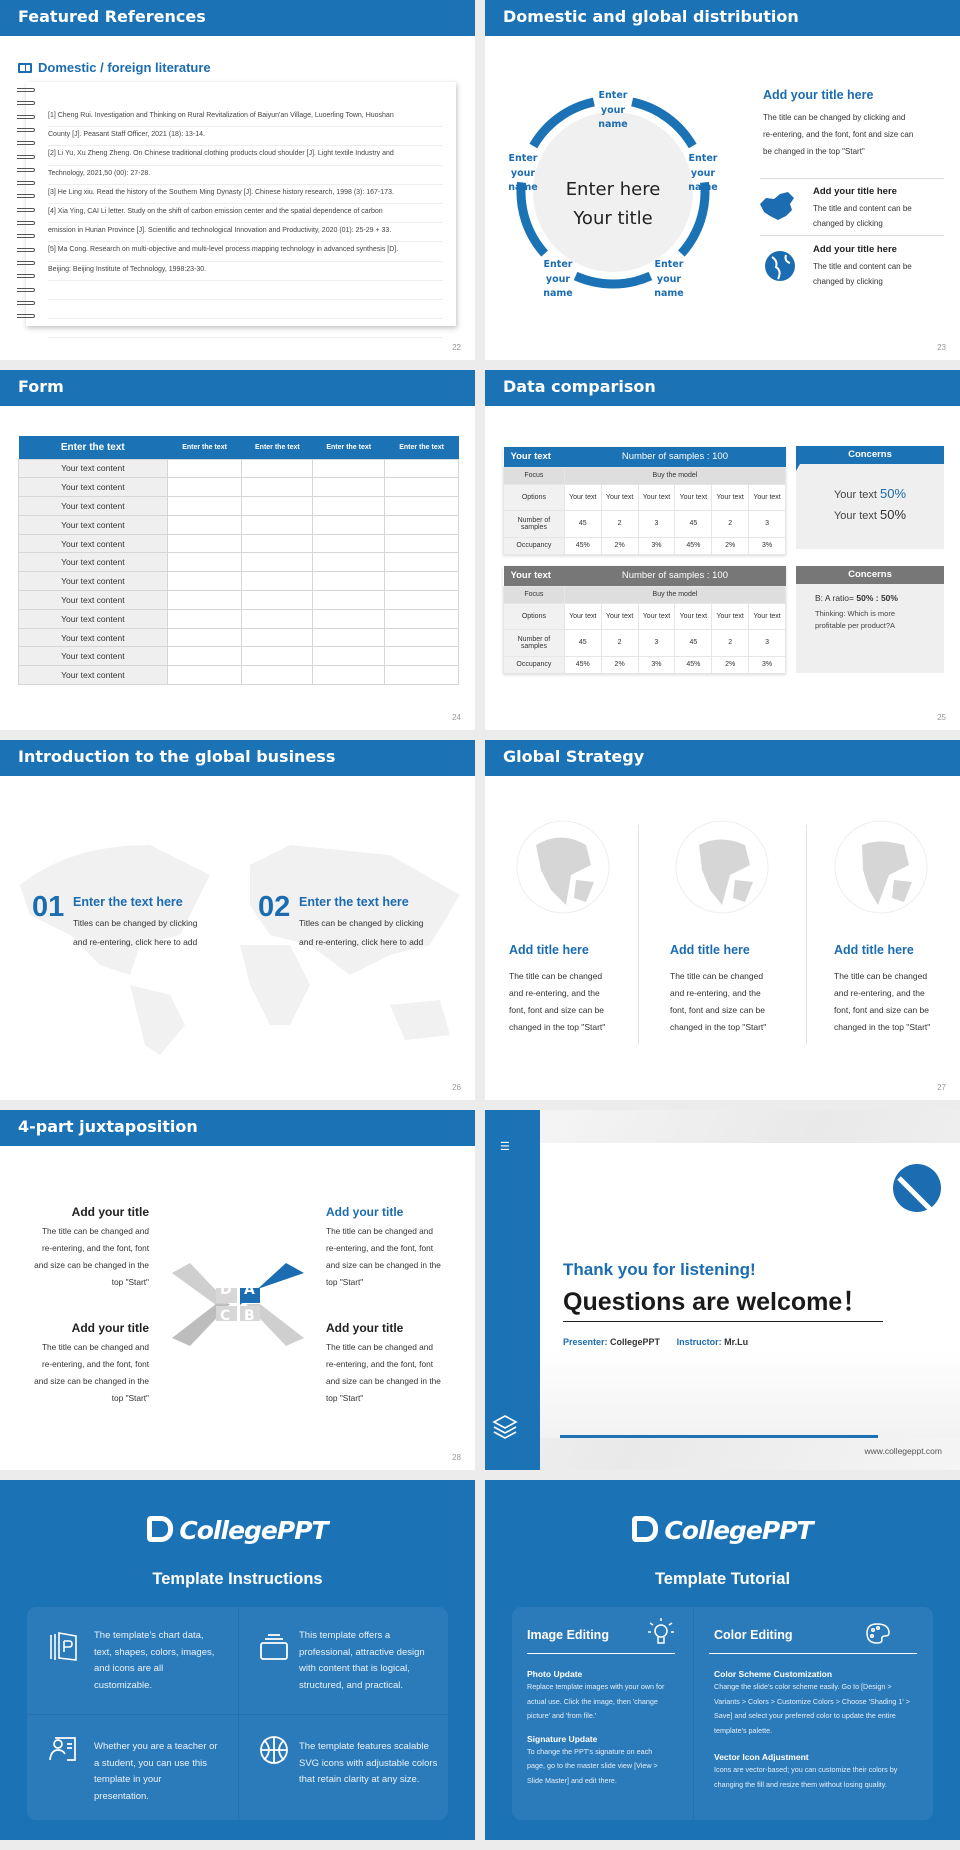 Image resolution: width=960 pixels, height=1850 pixels. I want to click on slide-title: Data comparison, so click(722, 388).